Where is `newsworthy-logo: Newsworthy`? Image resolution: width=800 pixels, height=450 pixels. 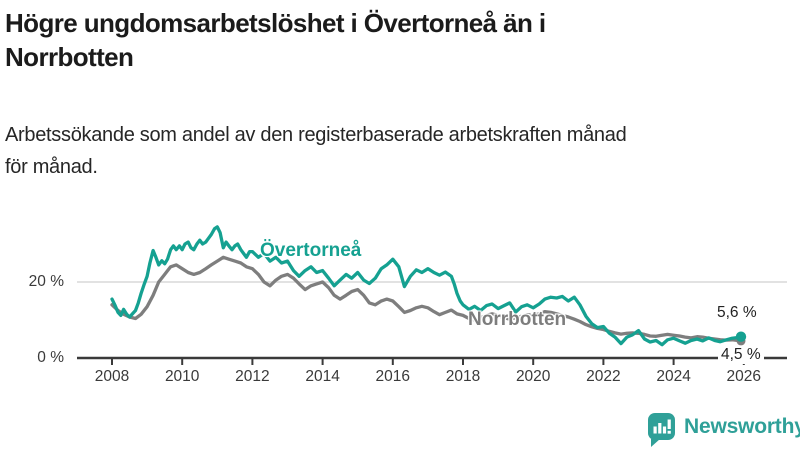 newsworthy-logo: Newsworthy is located at coordinates (724, 430).